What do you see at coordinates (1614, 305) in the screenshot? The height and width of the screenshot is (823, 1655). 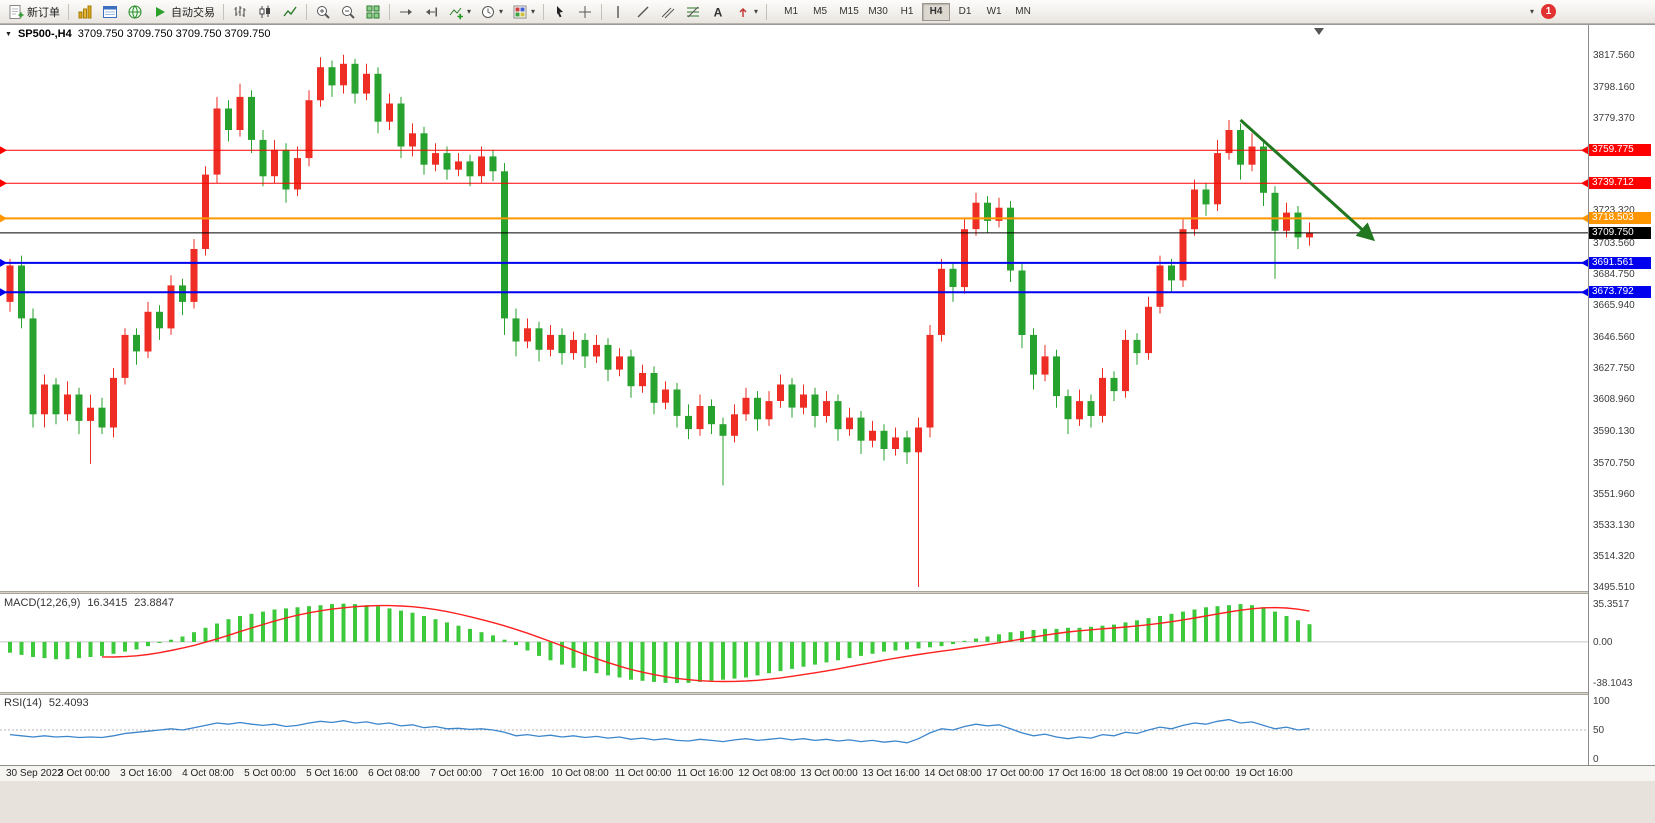 I see `price-axis-label: 3665.940` at bounding box center [1614, 305].